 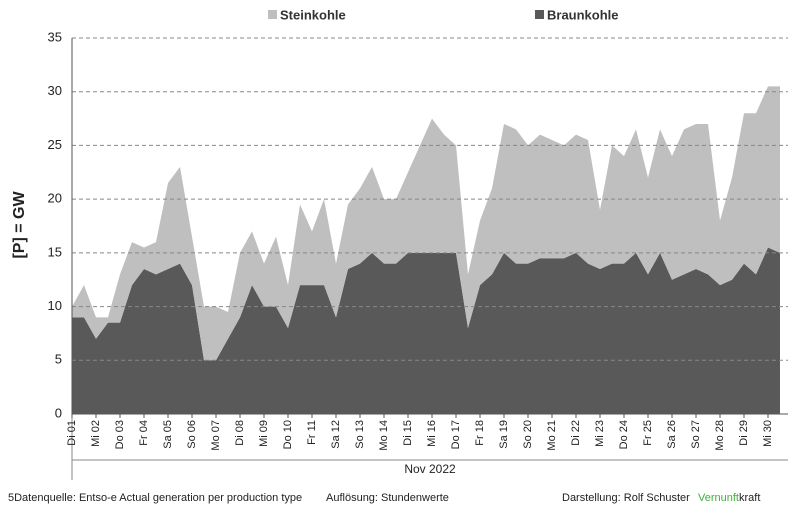 I want to click on x-tick-label: Mi 30, so click(x=768, y=433).